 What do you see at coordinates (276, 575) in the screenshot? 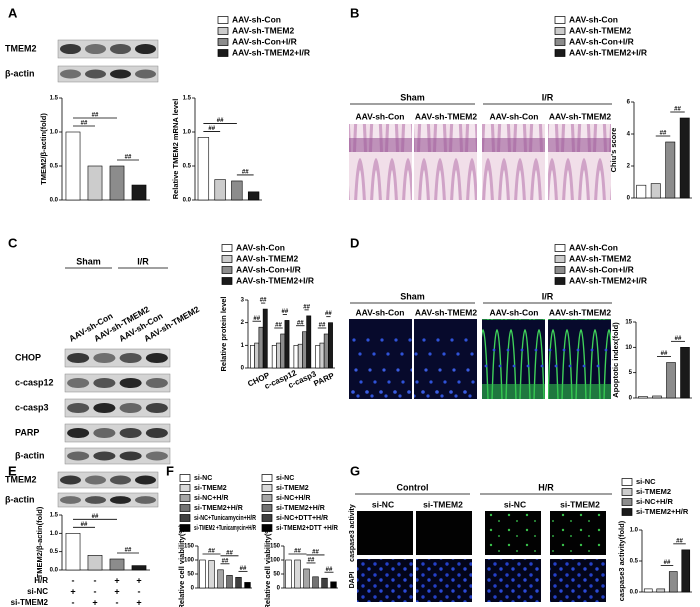
I see `y-tick-label: 50` at bounding box center [276, 575].